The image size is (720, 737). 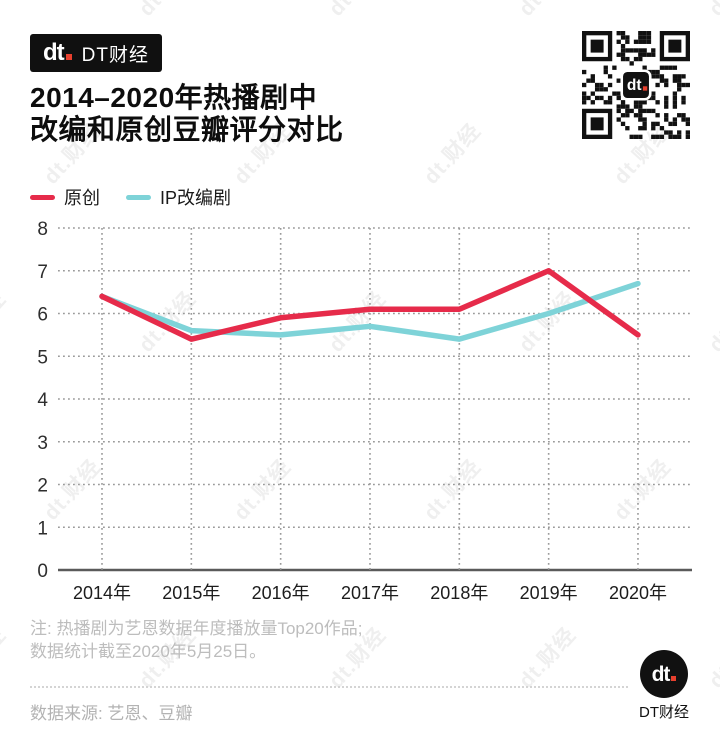 What do you see at coordinates (42, 400) in the screenshot?
I see `svg-text: 4` at bounding box center [42, 400].